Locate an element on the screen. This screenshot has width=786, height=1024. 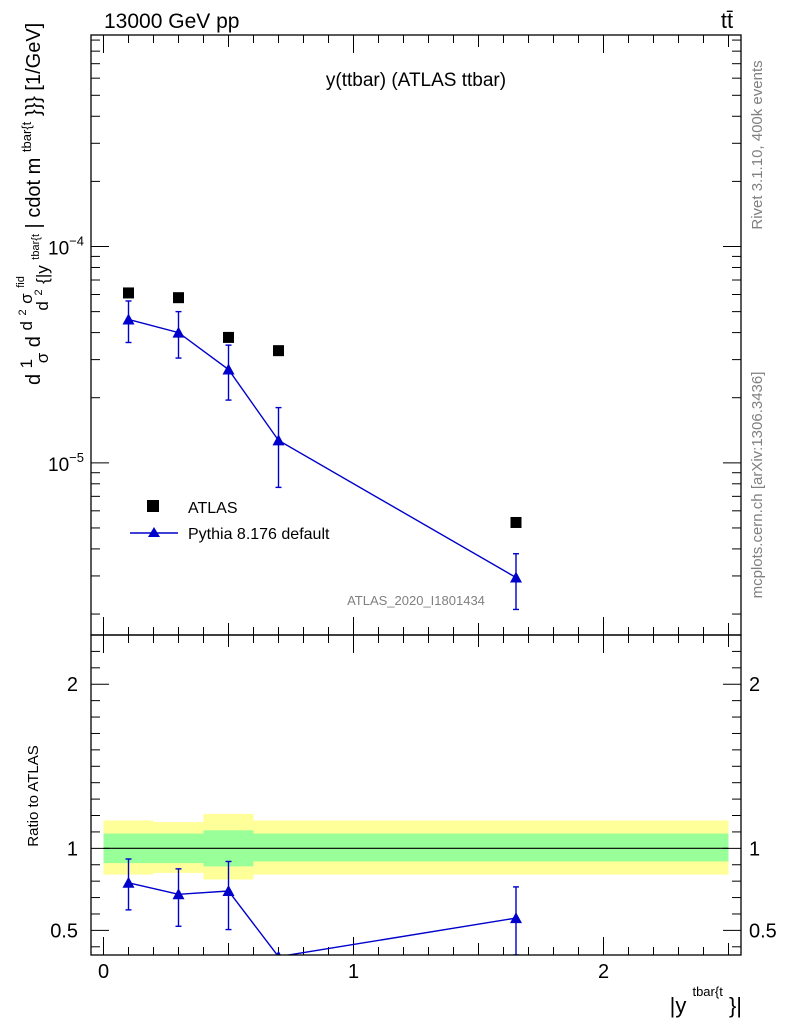
header-left: 13000 GeV pp is located at coordinates (171, 21).